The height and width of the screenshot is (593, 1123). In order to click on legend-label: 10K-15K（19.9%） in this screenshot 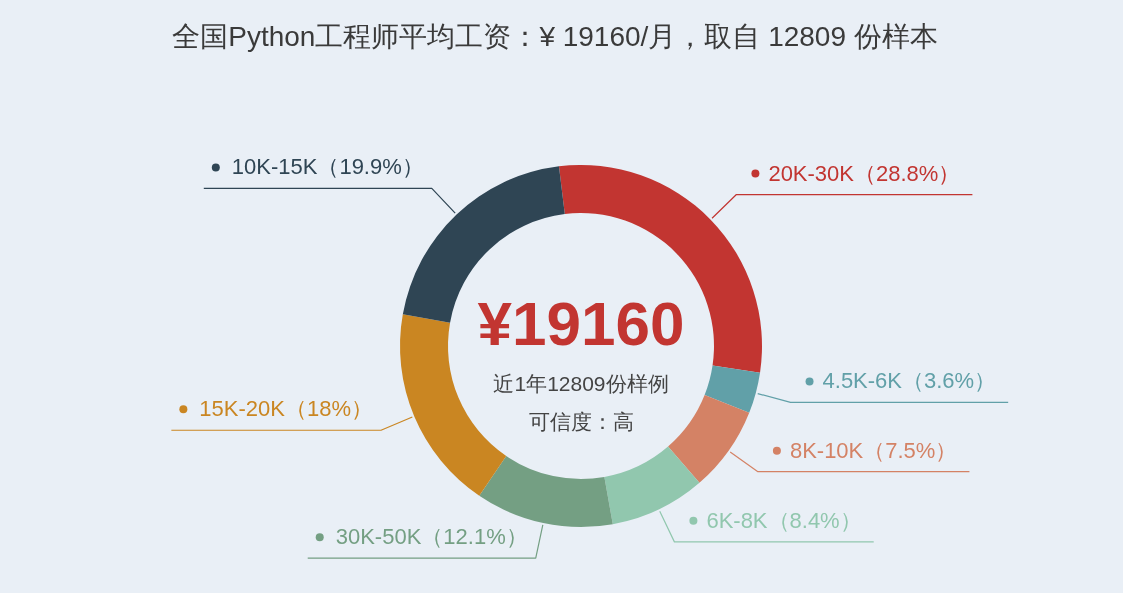, I will do `click(327, 167)`.